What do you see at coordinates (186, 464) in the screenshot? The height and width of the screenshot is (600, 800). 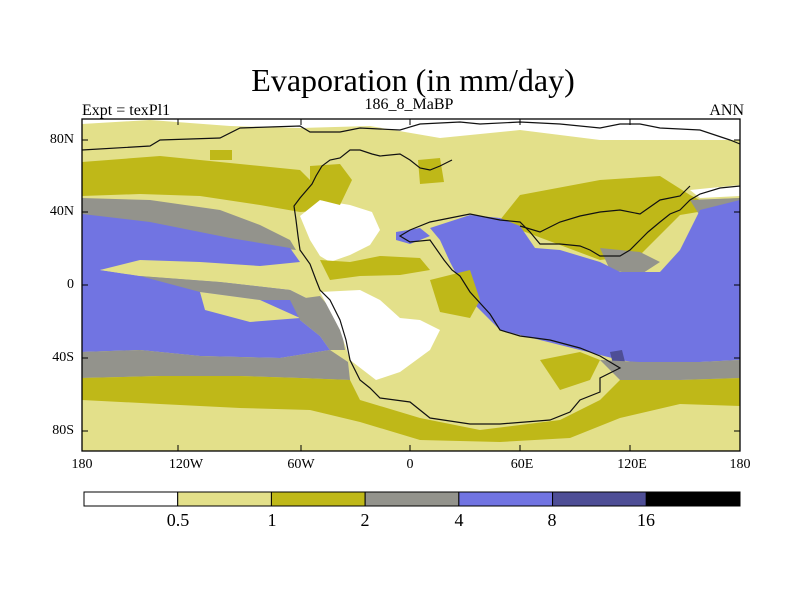 I see `lon-tick-label: 120W` at bounding box center [186, 464].